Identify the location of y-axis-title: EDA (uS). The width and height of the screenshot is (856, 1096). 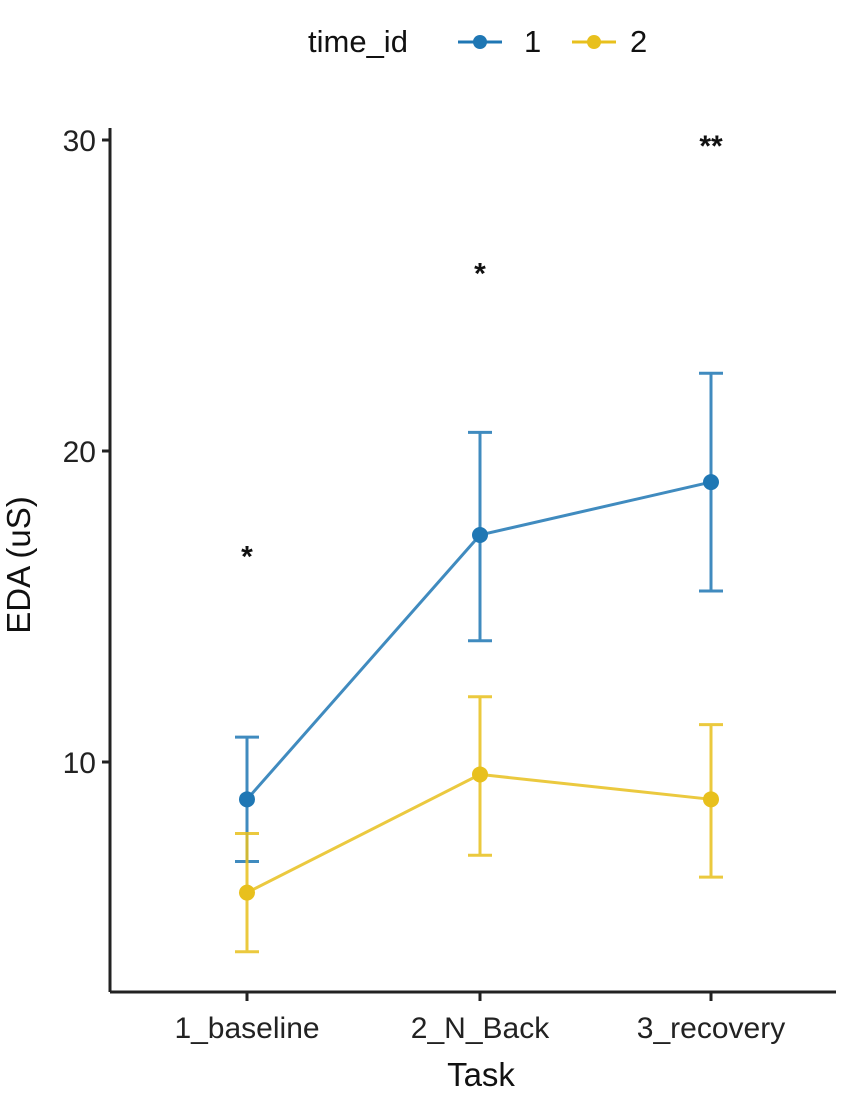
(18, 565).